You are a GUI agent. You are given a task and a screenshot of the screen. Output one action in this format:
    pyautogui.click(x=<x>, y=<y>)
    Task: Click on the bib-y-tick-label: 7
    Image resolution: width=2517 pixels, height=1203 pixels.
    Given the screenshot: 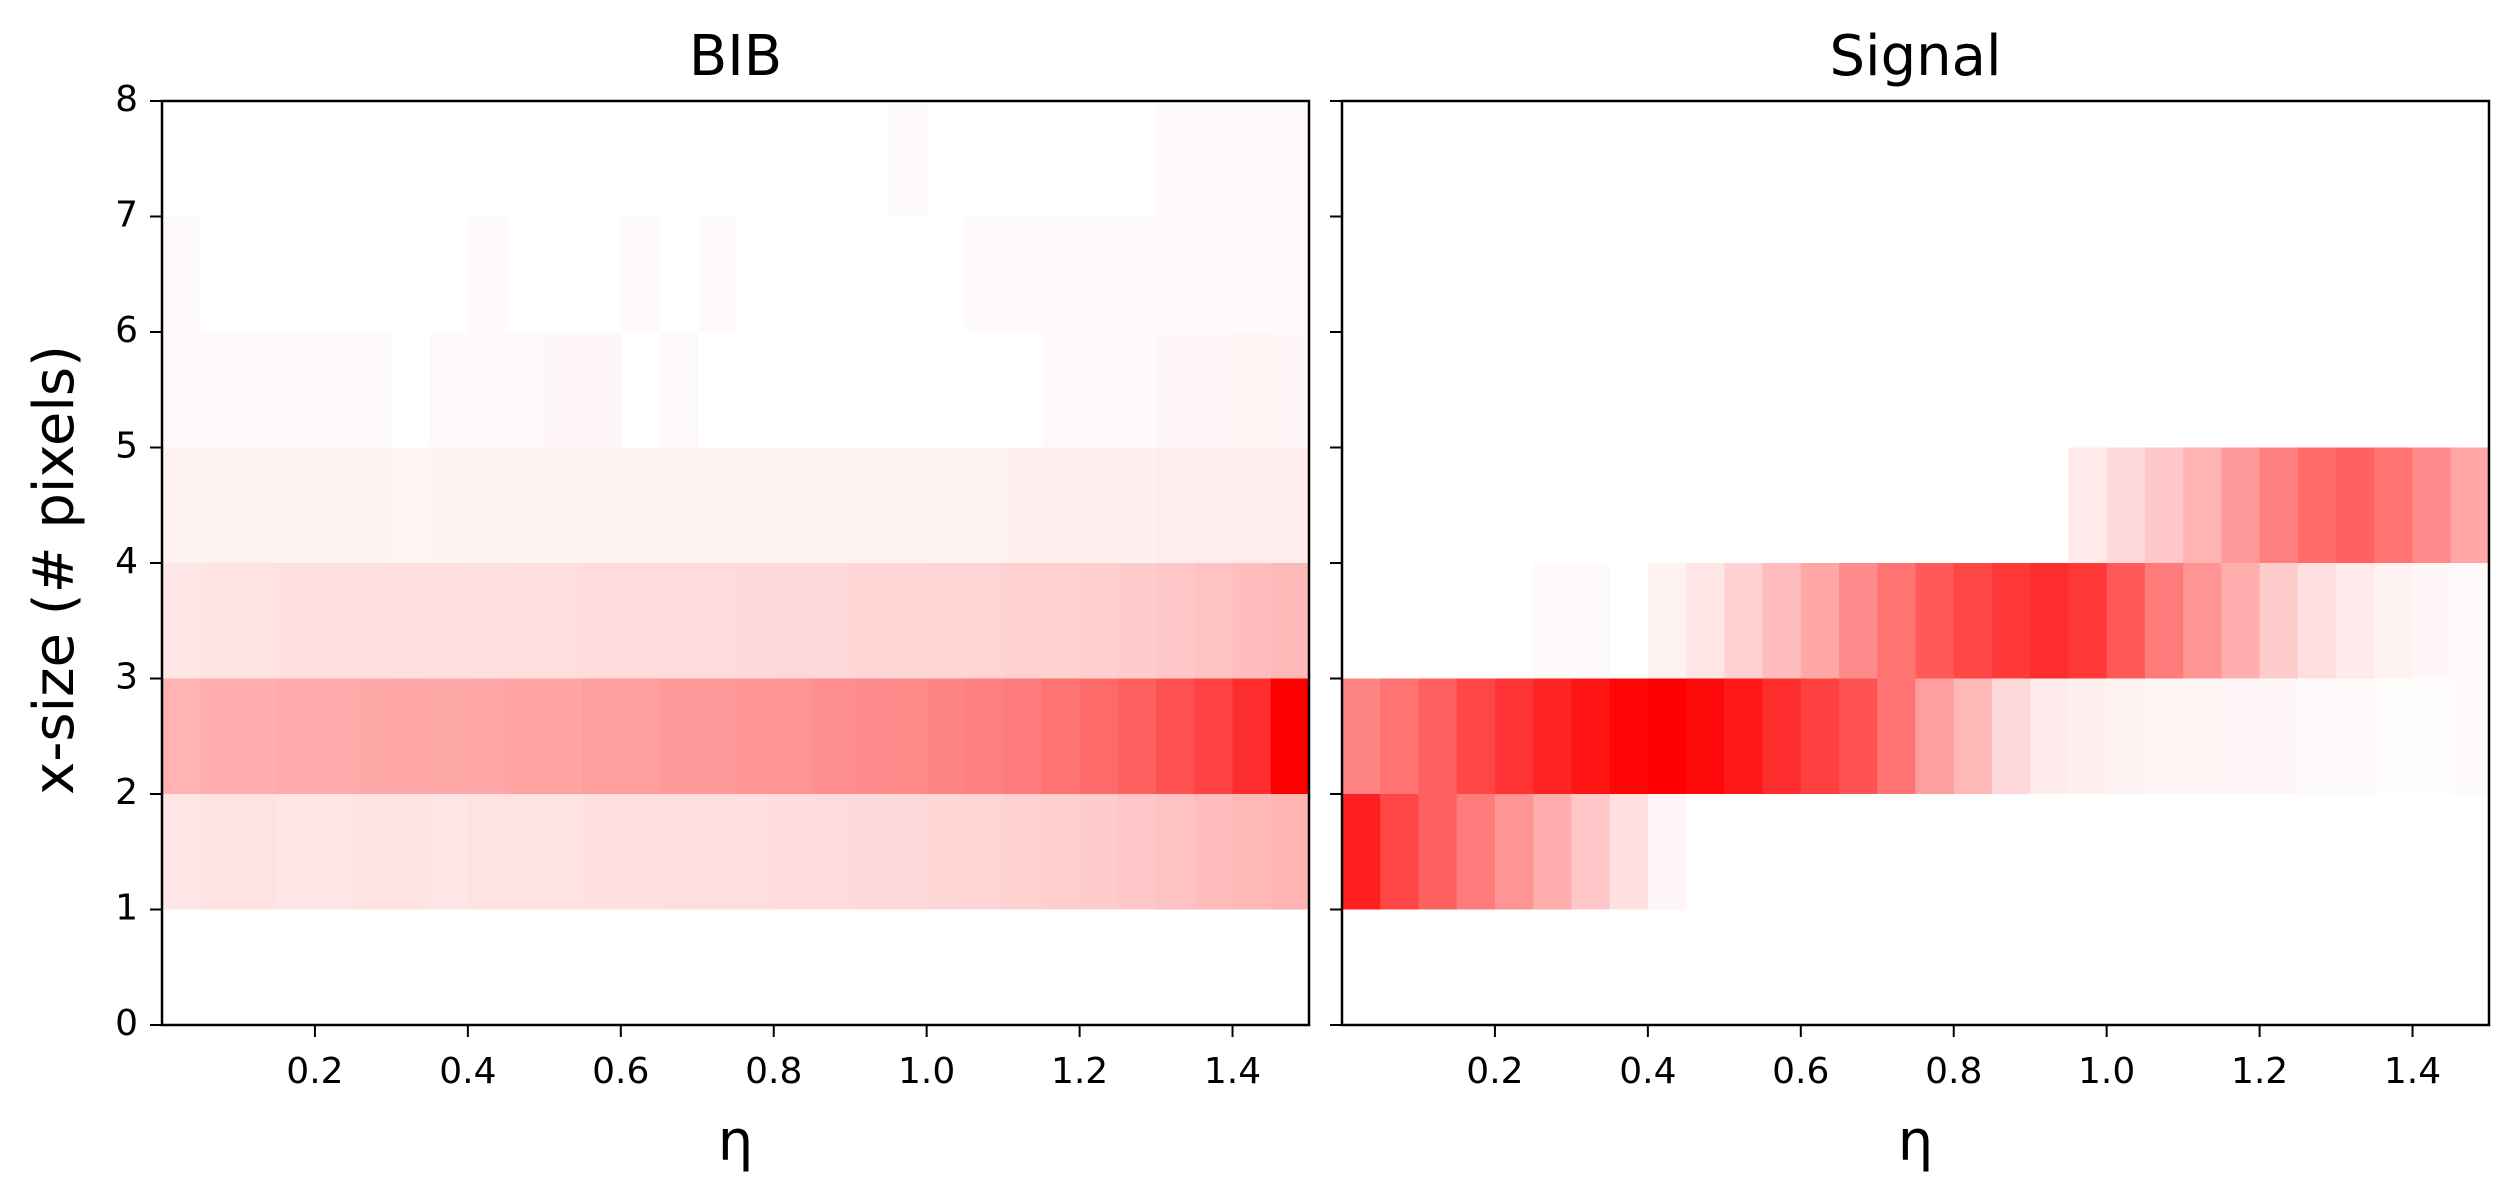 What is the action you would take?
    pyautogui.click(x=126, y=215)
    